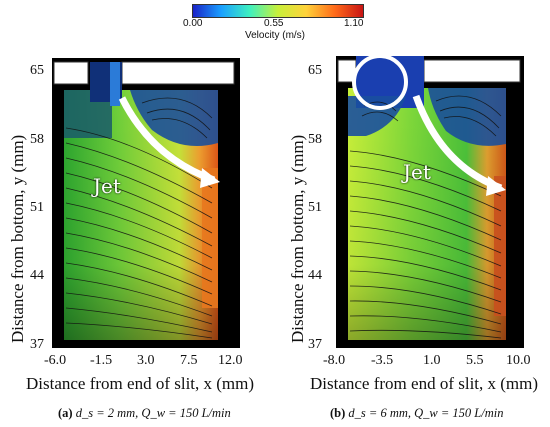  I want to click on panel-a-xtick-5: 12.0, so click(230, 360).